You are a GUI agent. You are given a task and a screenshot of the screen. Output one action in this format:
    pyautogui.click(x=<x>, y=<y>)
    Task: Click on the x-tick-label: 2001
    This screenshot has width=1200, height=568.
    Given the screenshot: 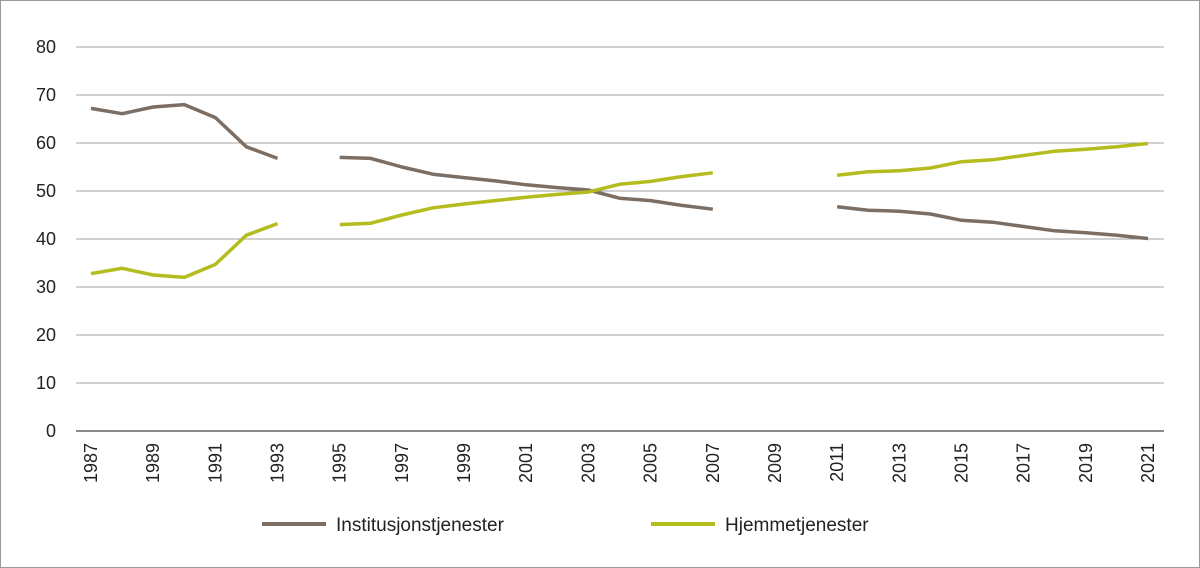 What is the action you would take?
    pyautogui.click(x=526, y=463)
    